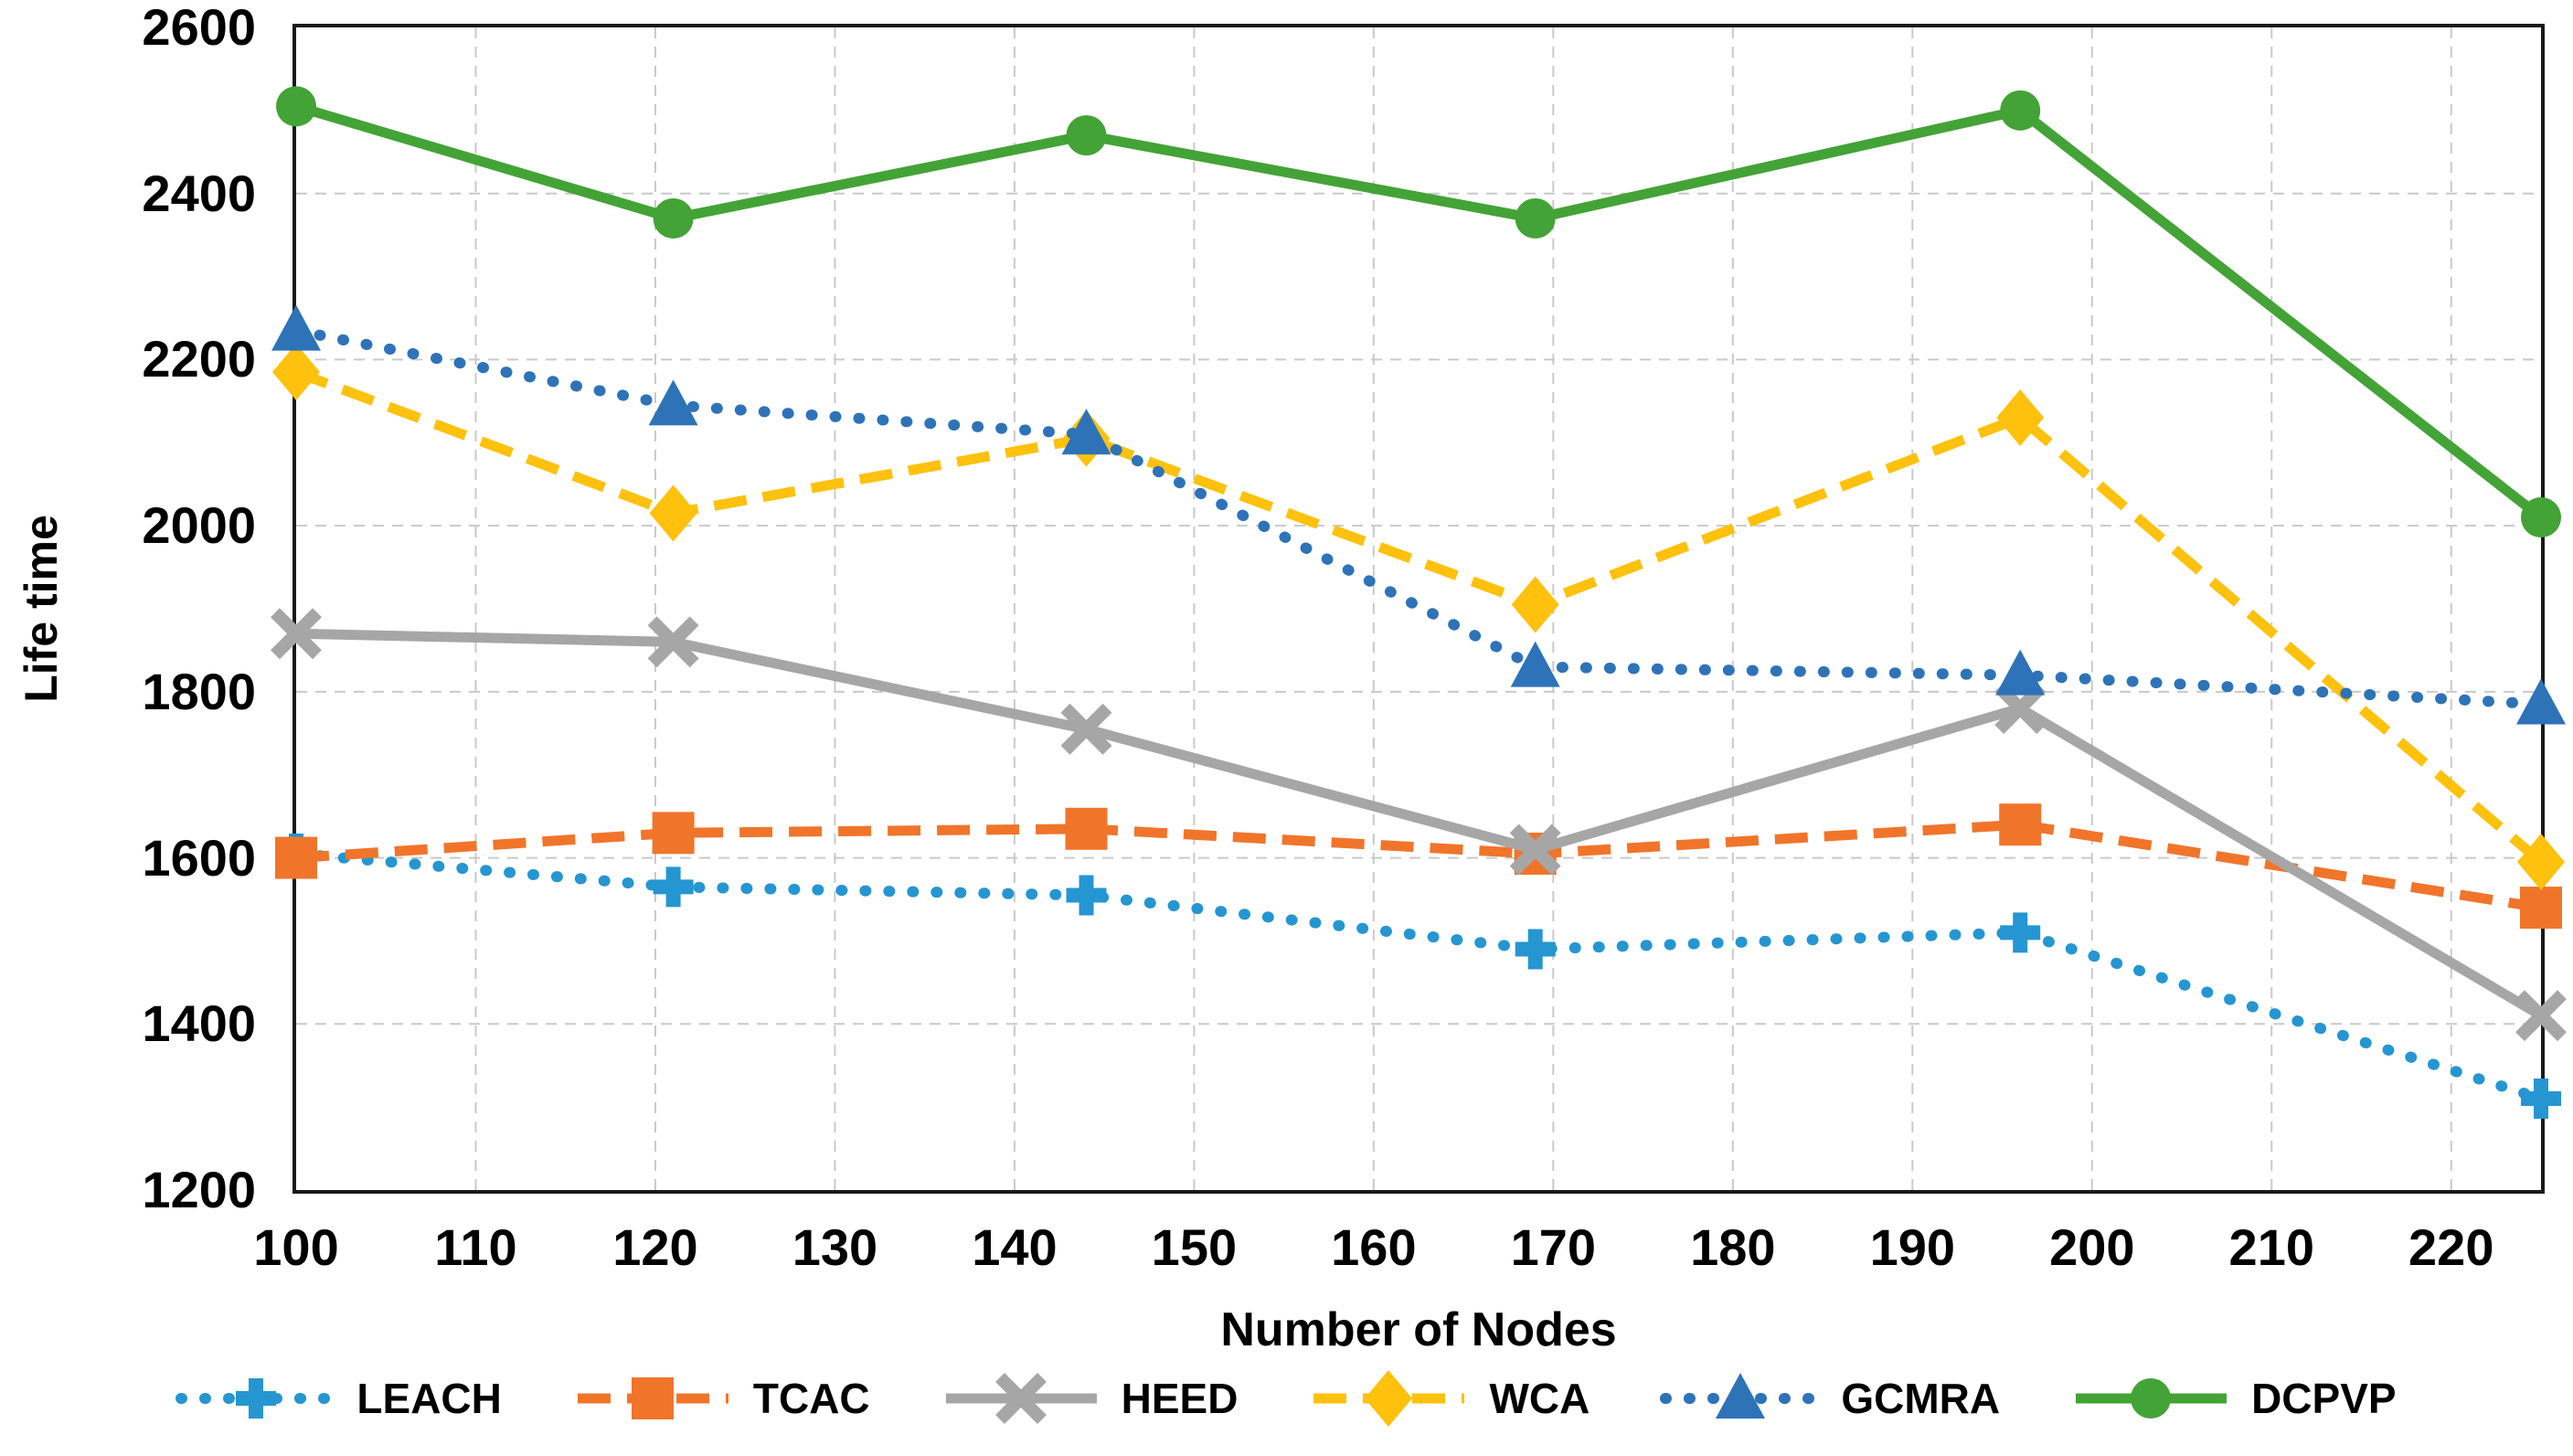  I want to click on legend-swatch-gcmra, so click(1741, 1396).